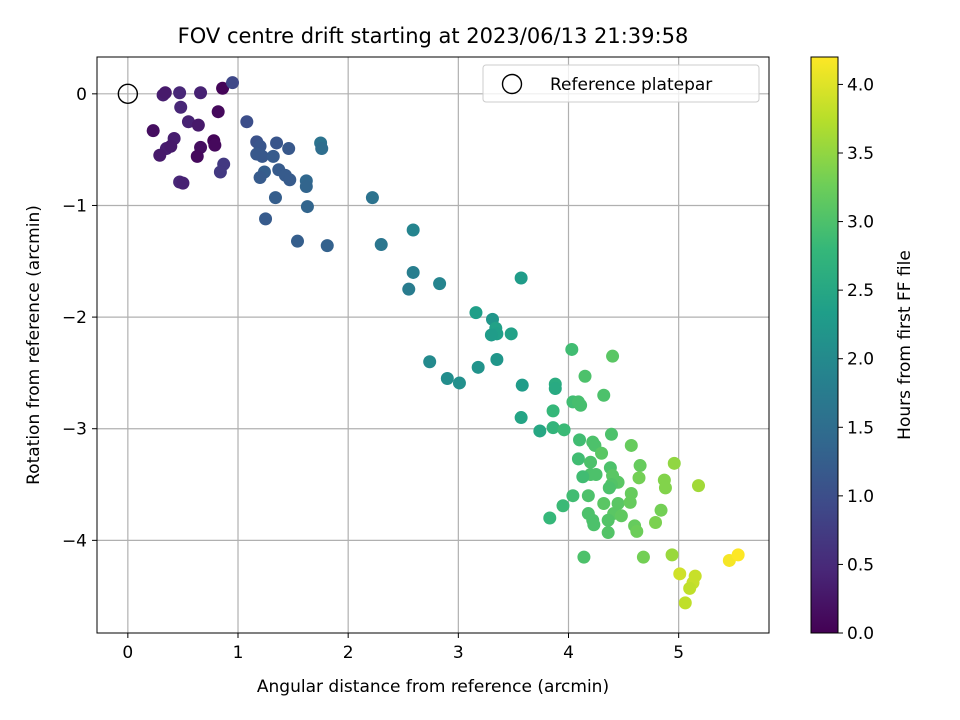  I want to click on colorbar-tick-label: 3.5, so click(860, 154).